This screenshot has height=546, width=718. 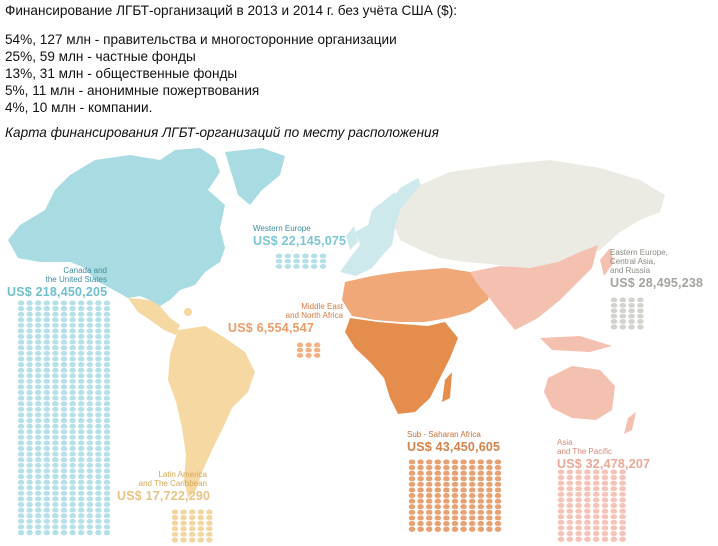 What do you see at coordinates (584, 447) in the screenshot?
I see `region-name-asia-pacific: Asia and The Pacific` at bounding box center [584, 447].